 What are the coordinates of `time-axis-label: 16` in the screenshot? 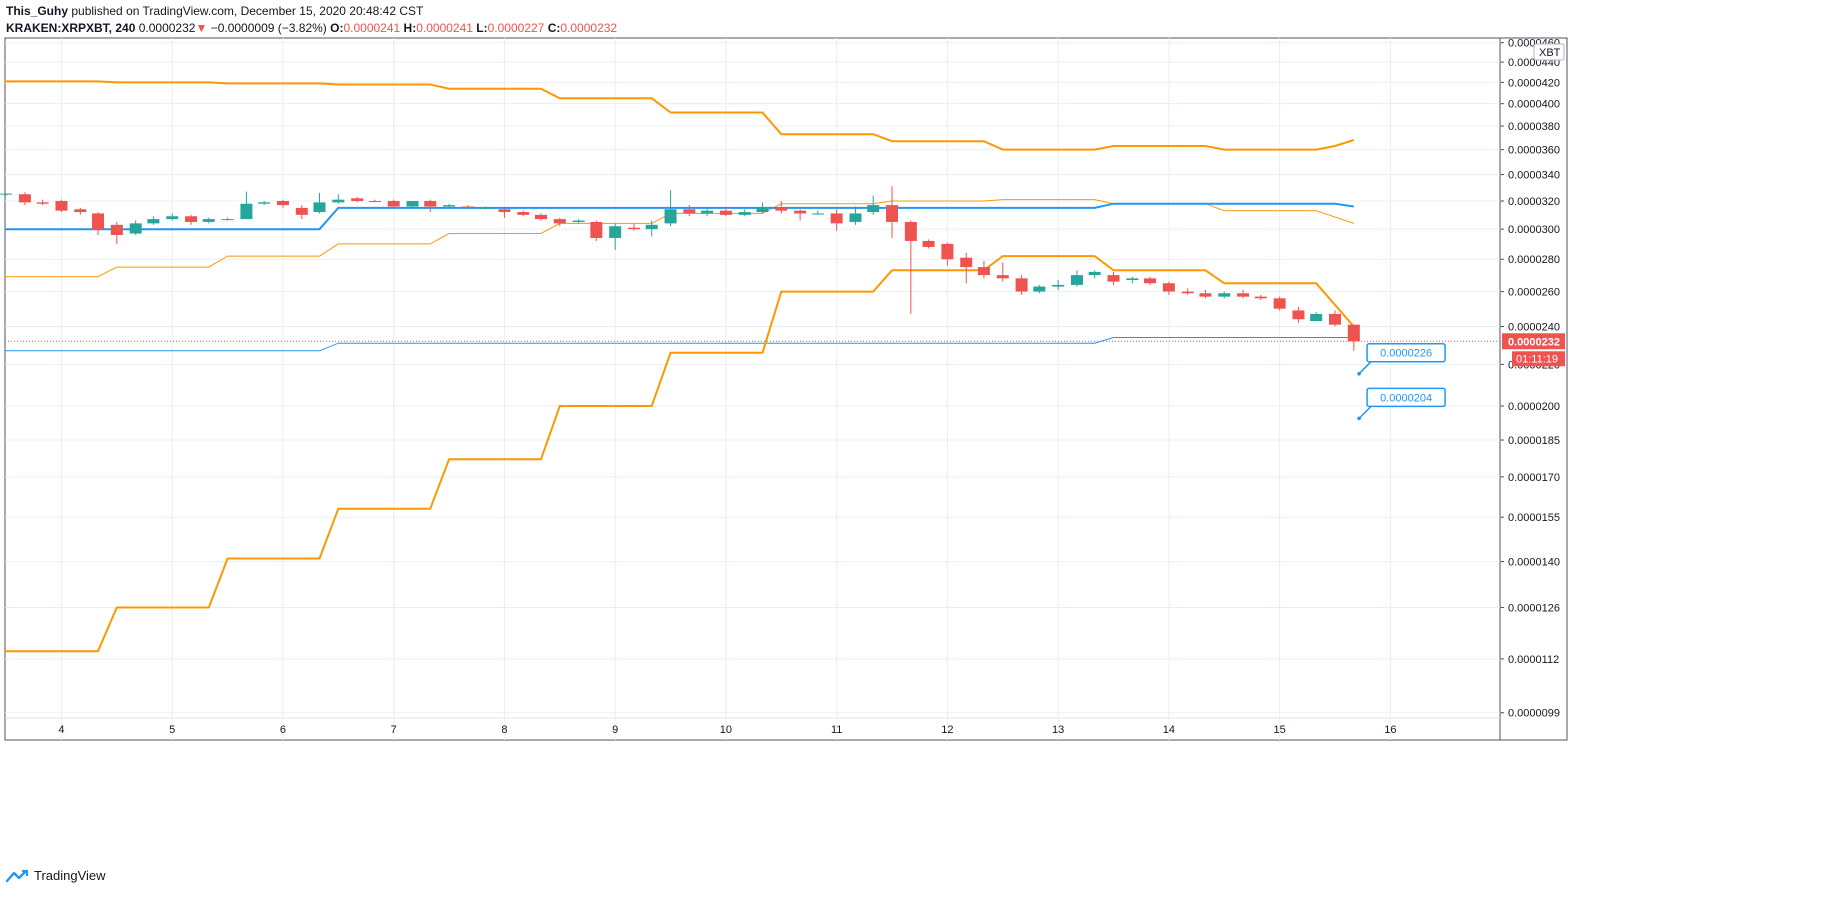 It's located at (1390, 730).